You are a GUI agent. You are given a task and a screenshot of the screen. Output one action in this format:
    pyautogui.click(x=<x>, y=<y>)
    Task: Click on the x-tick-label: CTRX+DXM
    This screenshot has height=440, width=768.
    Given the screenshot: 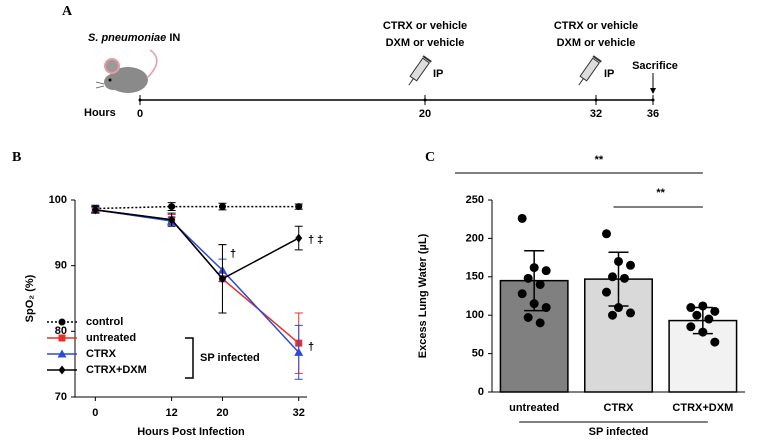 What is the action you would take?
    pyautogui.click(x=702, y=408)
    